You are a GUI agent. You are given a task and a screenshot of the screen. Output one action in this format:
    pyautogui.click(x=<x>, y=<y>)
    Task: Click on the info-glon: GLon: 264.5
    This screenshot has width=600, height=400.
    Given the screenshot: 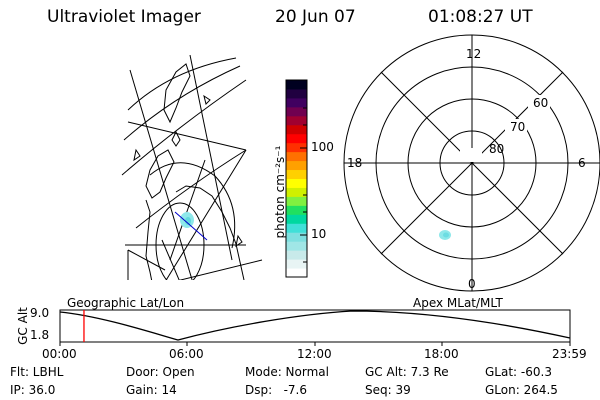 What is the action you would take?
    pyautogui.click(x=521, y=390)
    